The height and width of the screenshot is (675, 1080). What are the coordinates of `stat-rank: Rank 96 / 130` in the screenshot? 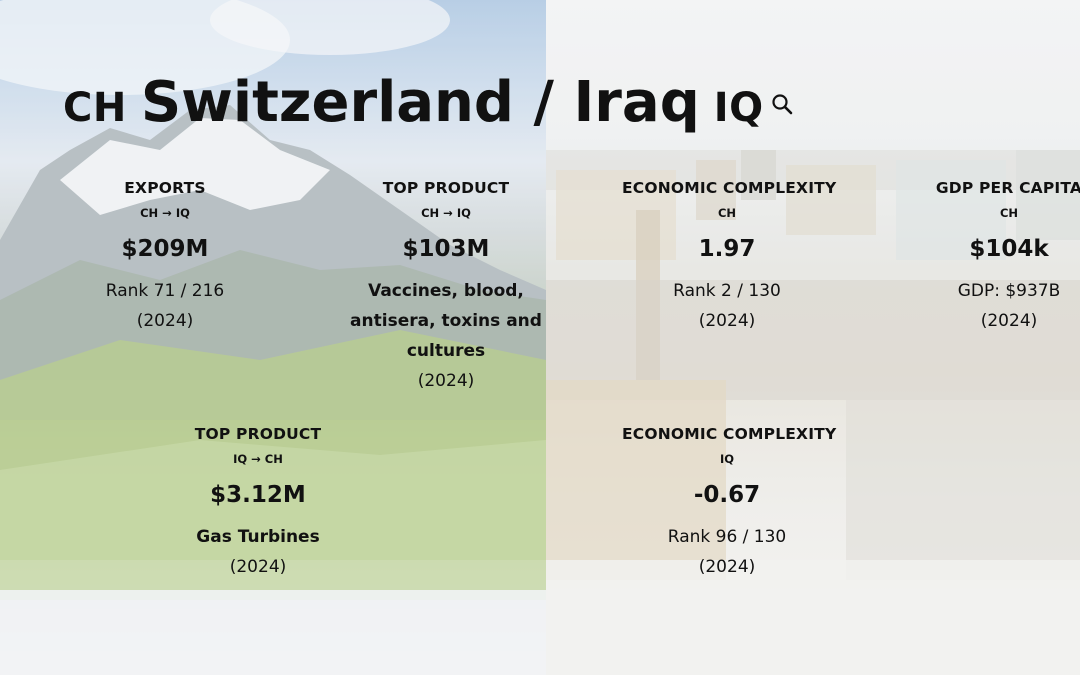 It's located at (727, 537).